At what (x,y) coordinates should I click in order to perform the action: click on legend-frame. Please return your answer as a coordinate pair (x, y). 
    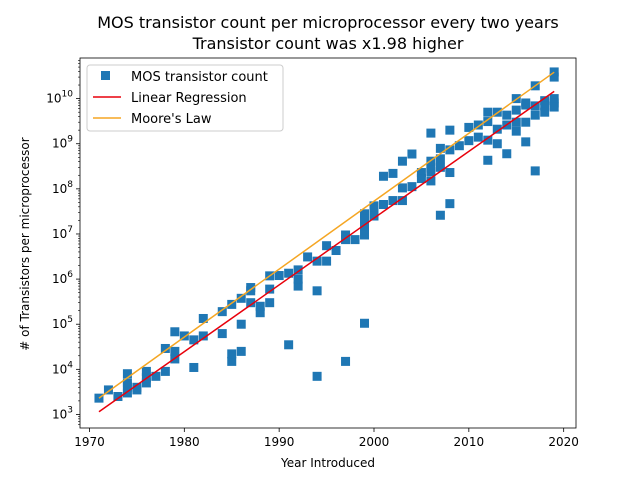
    Looking at the image, I should click on (185, 98).